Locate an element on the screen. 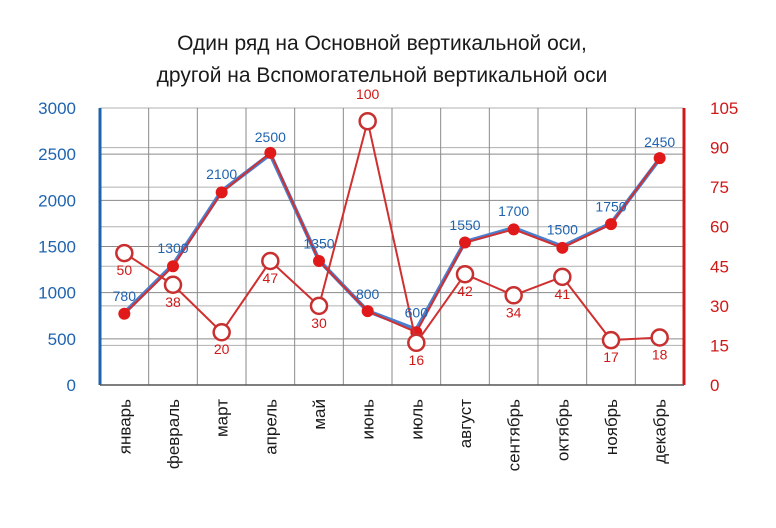  data-label-primary: 780 is located at coordinates (125, 296).